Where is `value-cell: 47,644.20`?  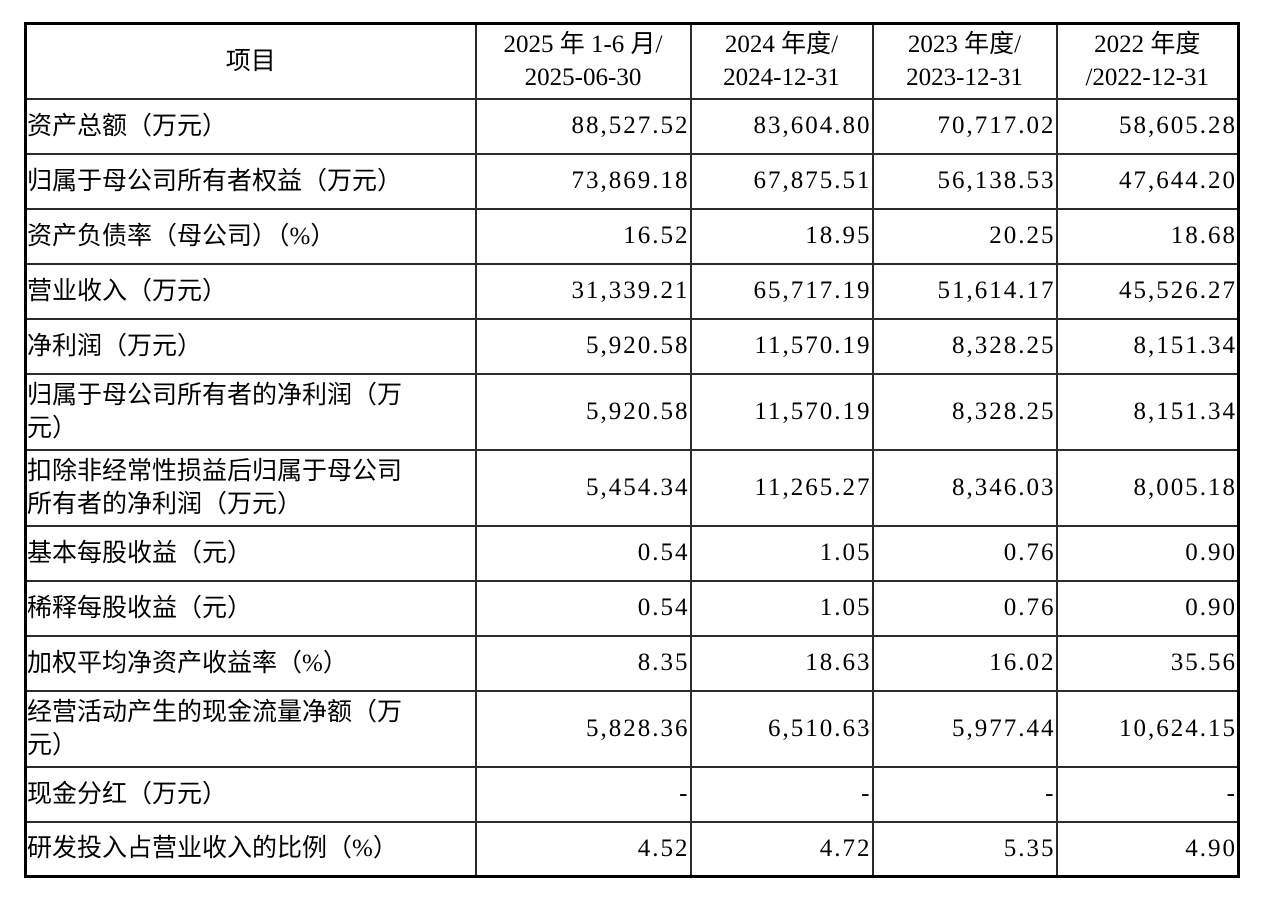 value-cell: 47,644.20 is located at coordinates (1147, 181).